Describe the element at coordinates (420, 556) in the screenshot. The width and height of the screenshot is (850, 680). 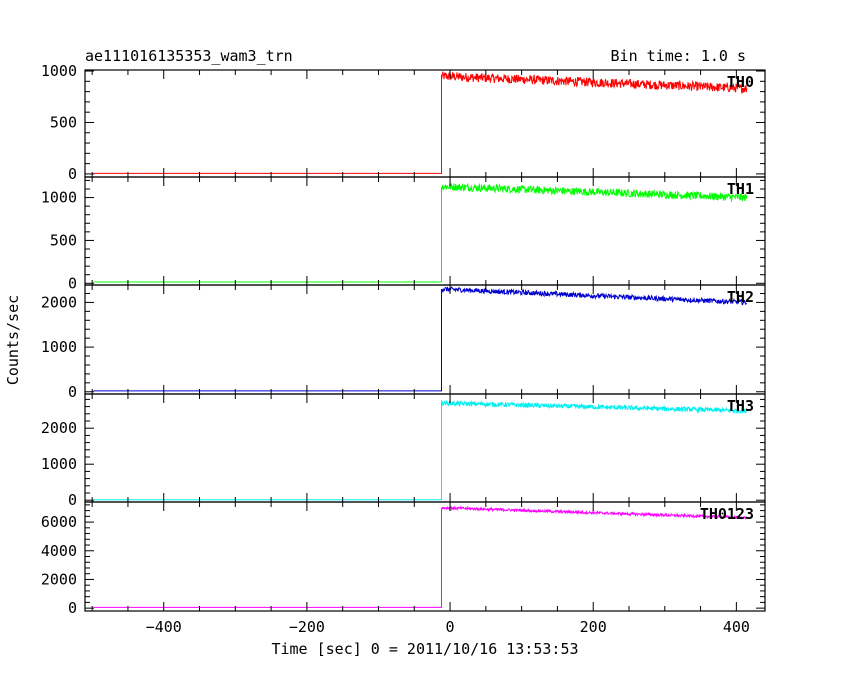
I see `series-line-th0123` at that location.